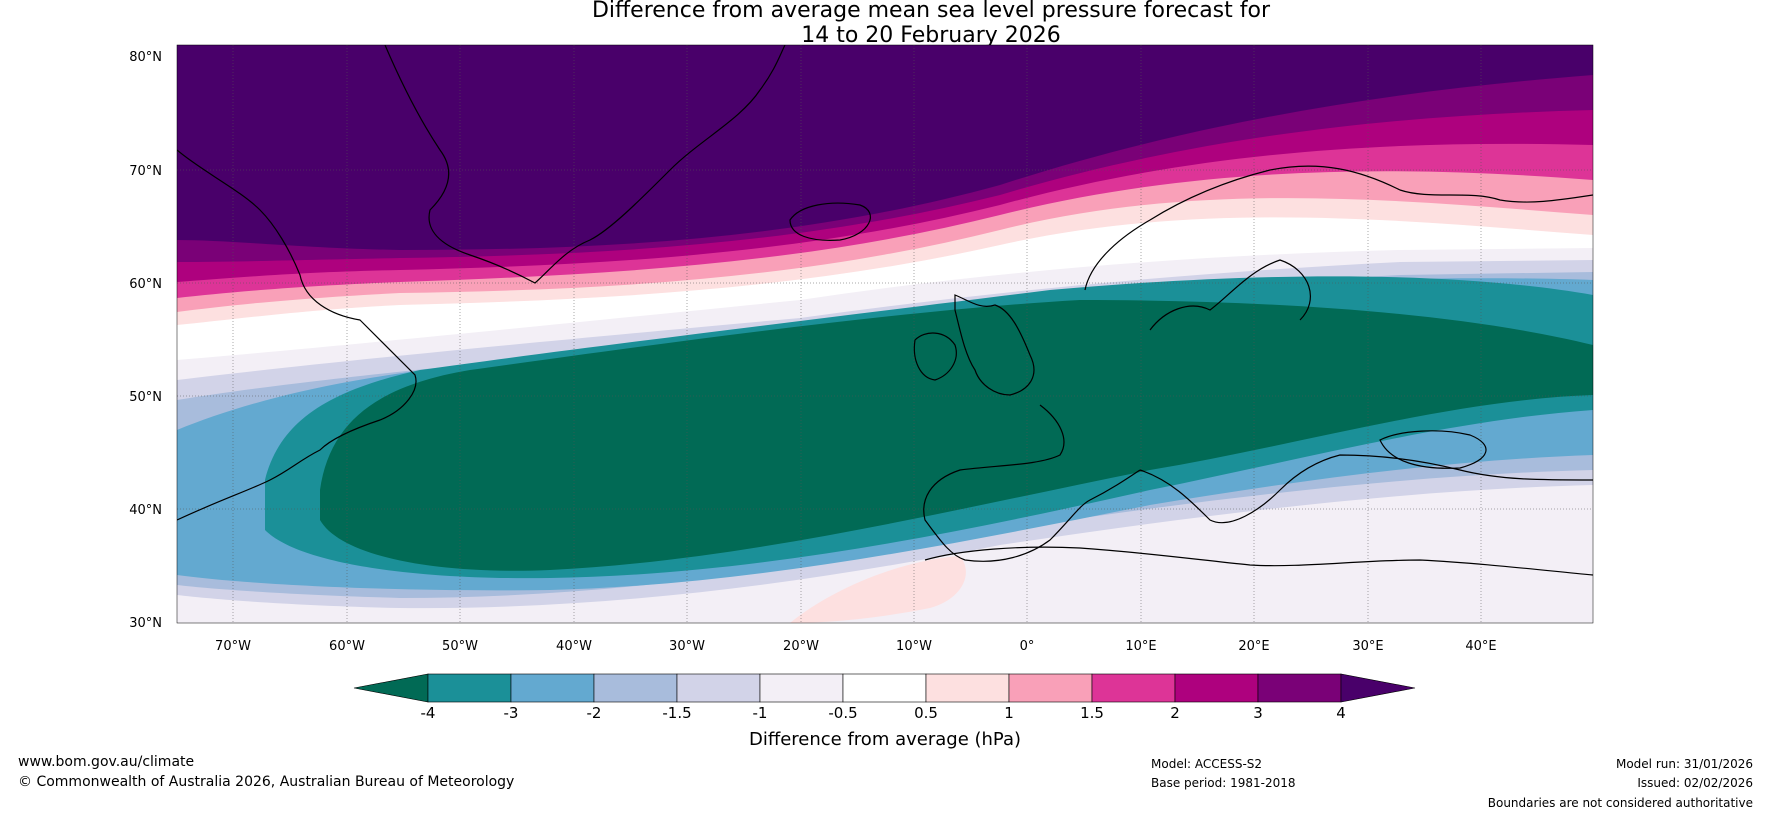 Image resolution: width=1770 pixels, height=816 pixels. I want to click on model-run-date: Model run: 31/01/2026, so click(1684, 764).